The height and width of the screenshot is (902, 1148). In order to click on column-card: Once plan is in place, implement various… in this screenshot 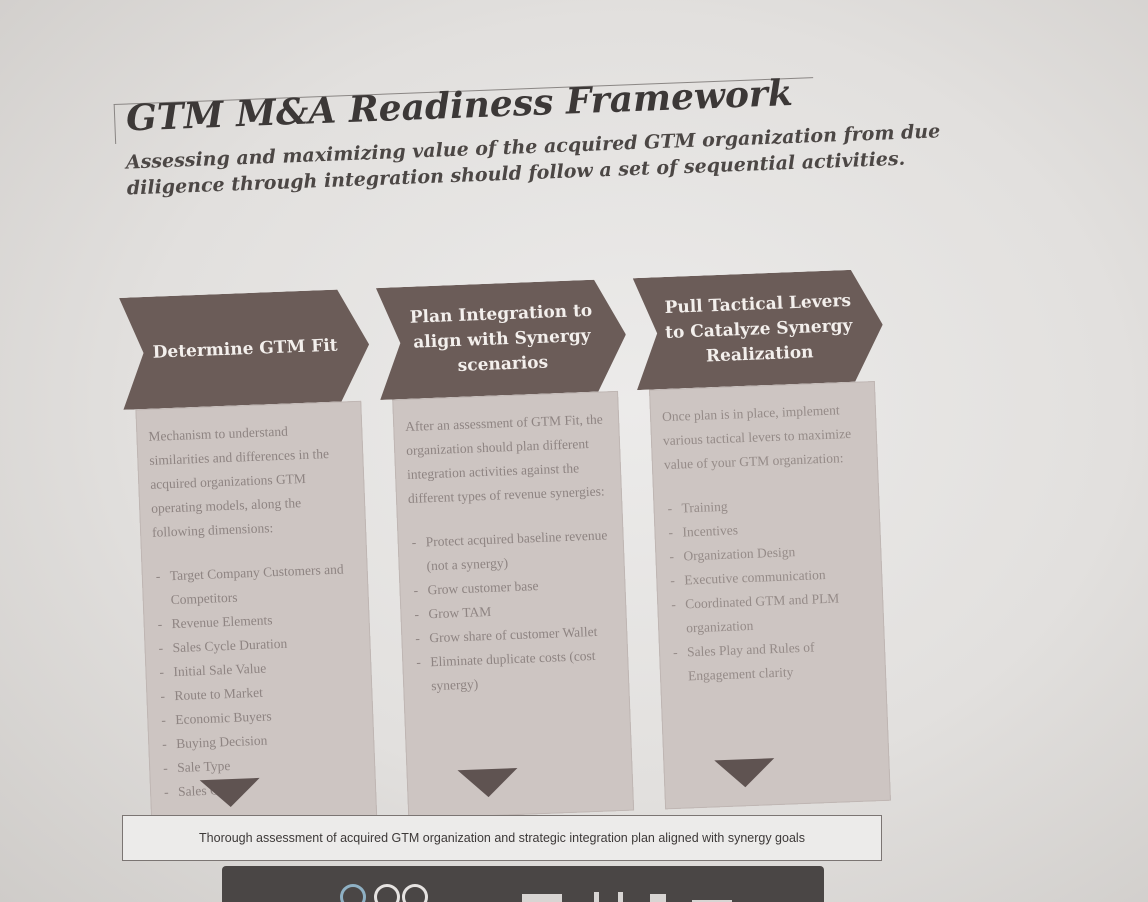, I will do `click(770, 595)`.